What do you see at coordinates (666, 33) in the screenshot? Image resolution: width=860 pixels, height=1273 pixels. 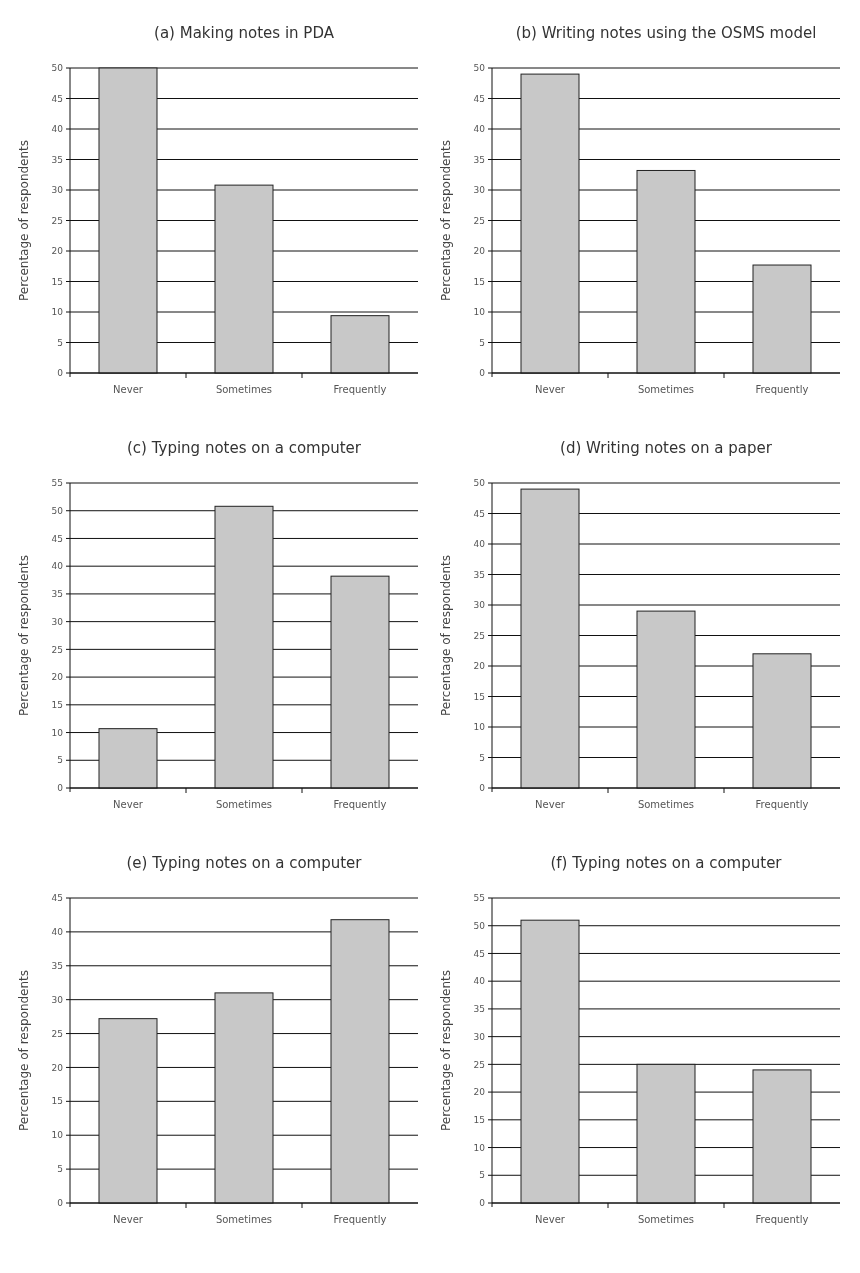 I see `chart-title: (b) Writing notes using the OSMS model` at bounding box center [666, 33].